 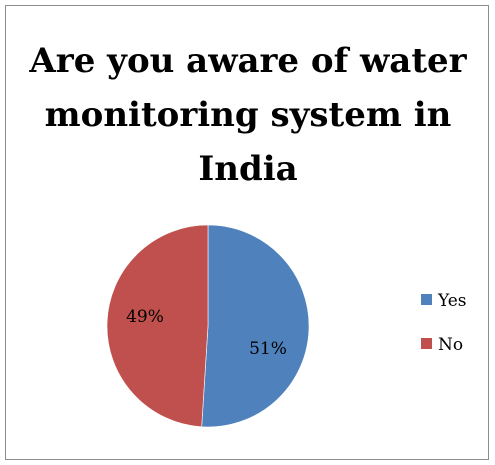 I want to click on legend-swatch-yes, so click(x=426, y=299).